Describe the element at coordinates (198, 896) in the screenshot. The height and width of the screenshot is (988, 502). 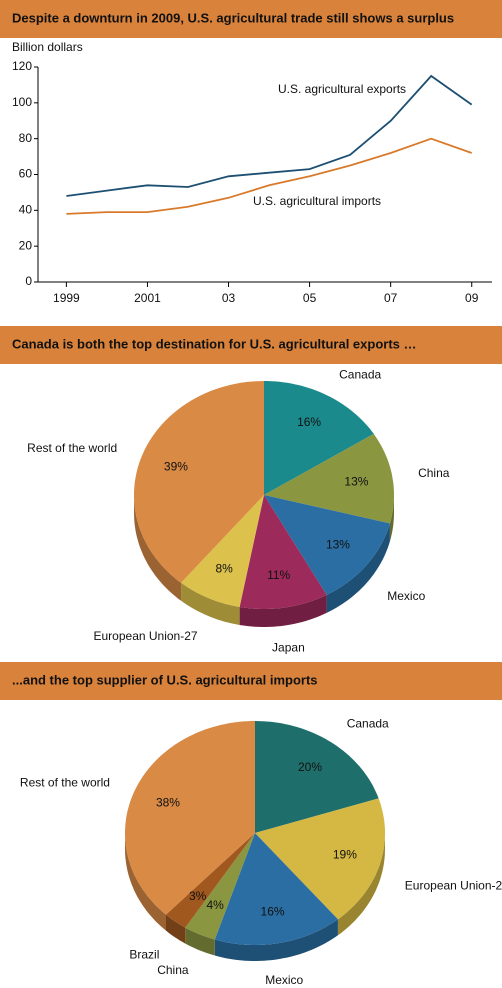
I see `value-label: 3%` at that location.